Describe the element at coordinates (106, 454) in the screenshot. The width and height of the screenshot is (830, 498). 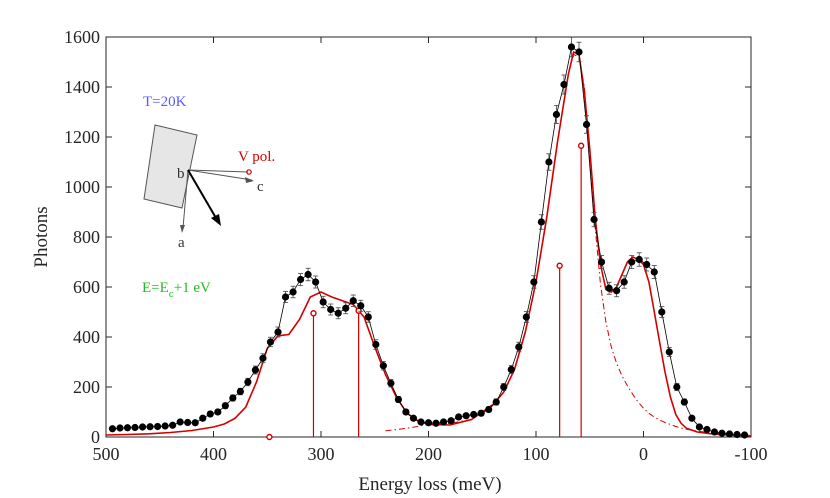
I see `x-tick-label: 500` at that location.